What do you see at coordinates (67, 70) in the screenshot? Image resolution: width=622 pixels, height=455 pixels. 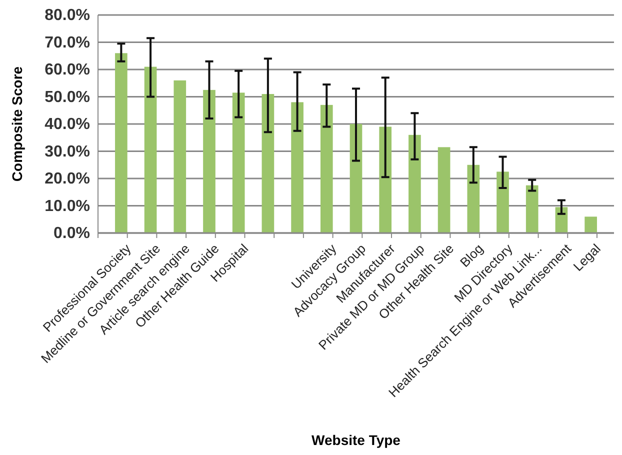 I see `y-tick-label: 60.0%` at bounding box center [67, 70].